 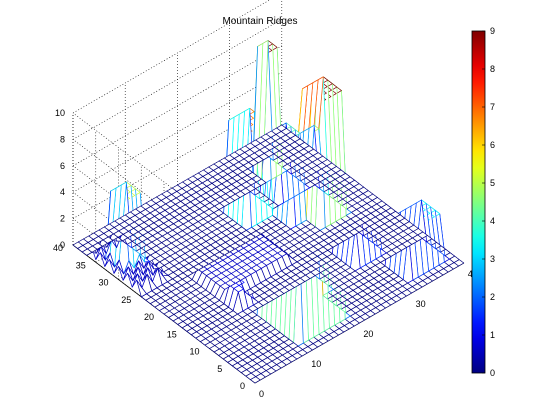 What do you see at coordinates (261, 394) in the screenshot?
I see `x-tick-label: 0` at bounding box center [261, 394].